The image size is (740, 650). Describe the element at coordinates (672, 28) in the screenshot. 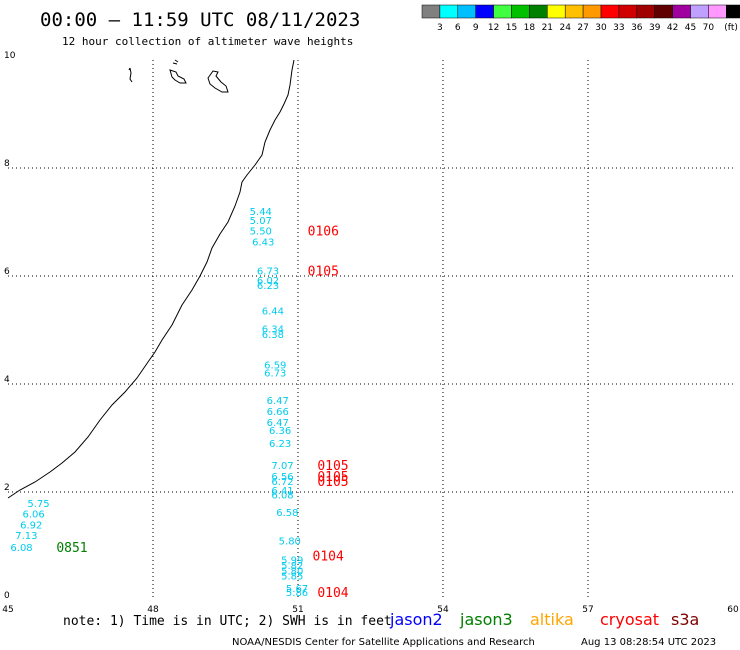

I see `colorbar-label: 42` at that location.